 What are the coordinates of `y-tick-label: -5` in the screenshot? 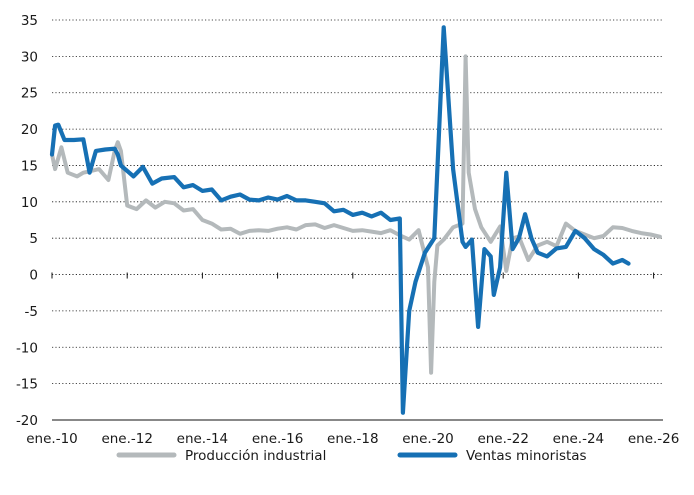 It's located at (31, 312).